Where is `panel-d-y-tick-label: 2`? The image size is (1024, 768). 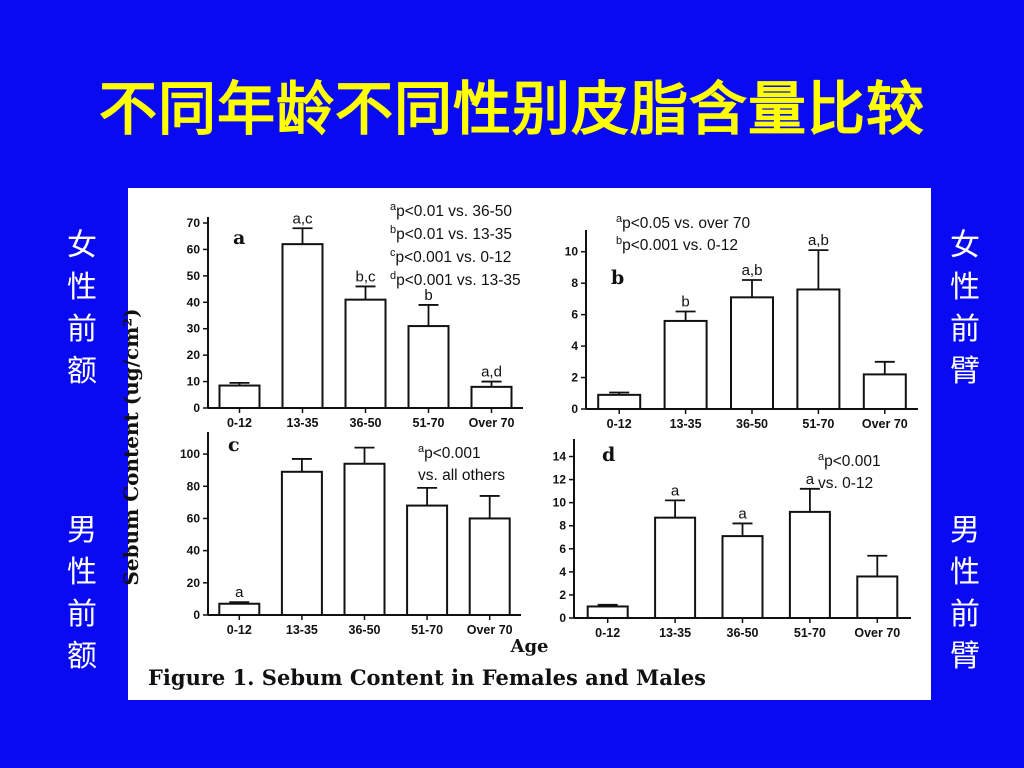
panel-d-y-tick-label: 2 is located at coordinates (562, 595).